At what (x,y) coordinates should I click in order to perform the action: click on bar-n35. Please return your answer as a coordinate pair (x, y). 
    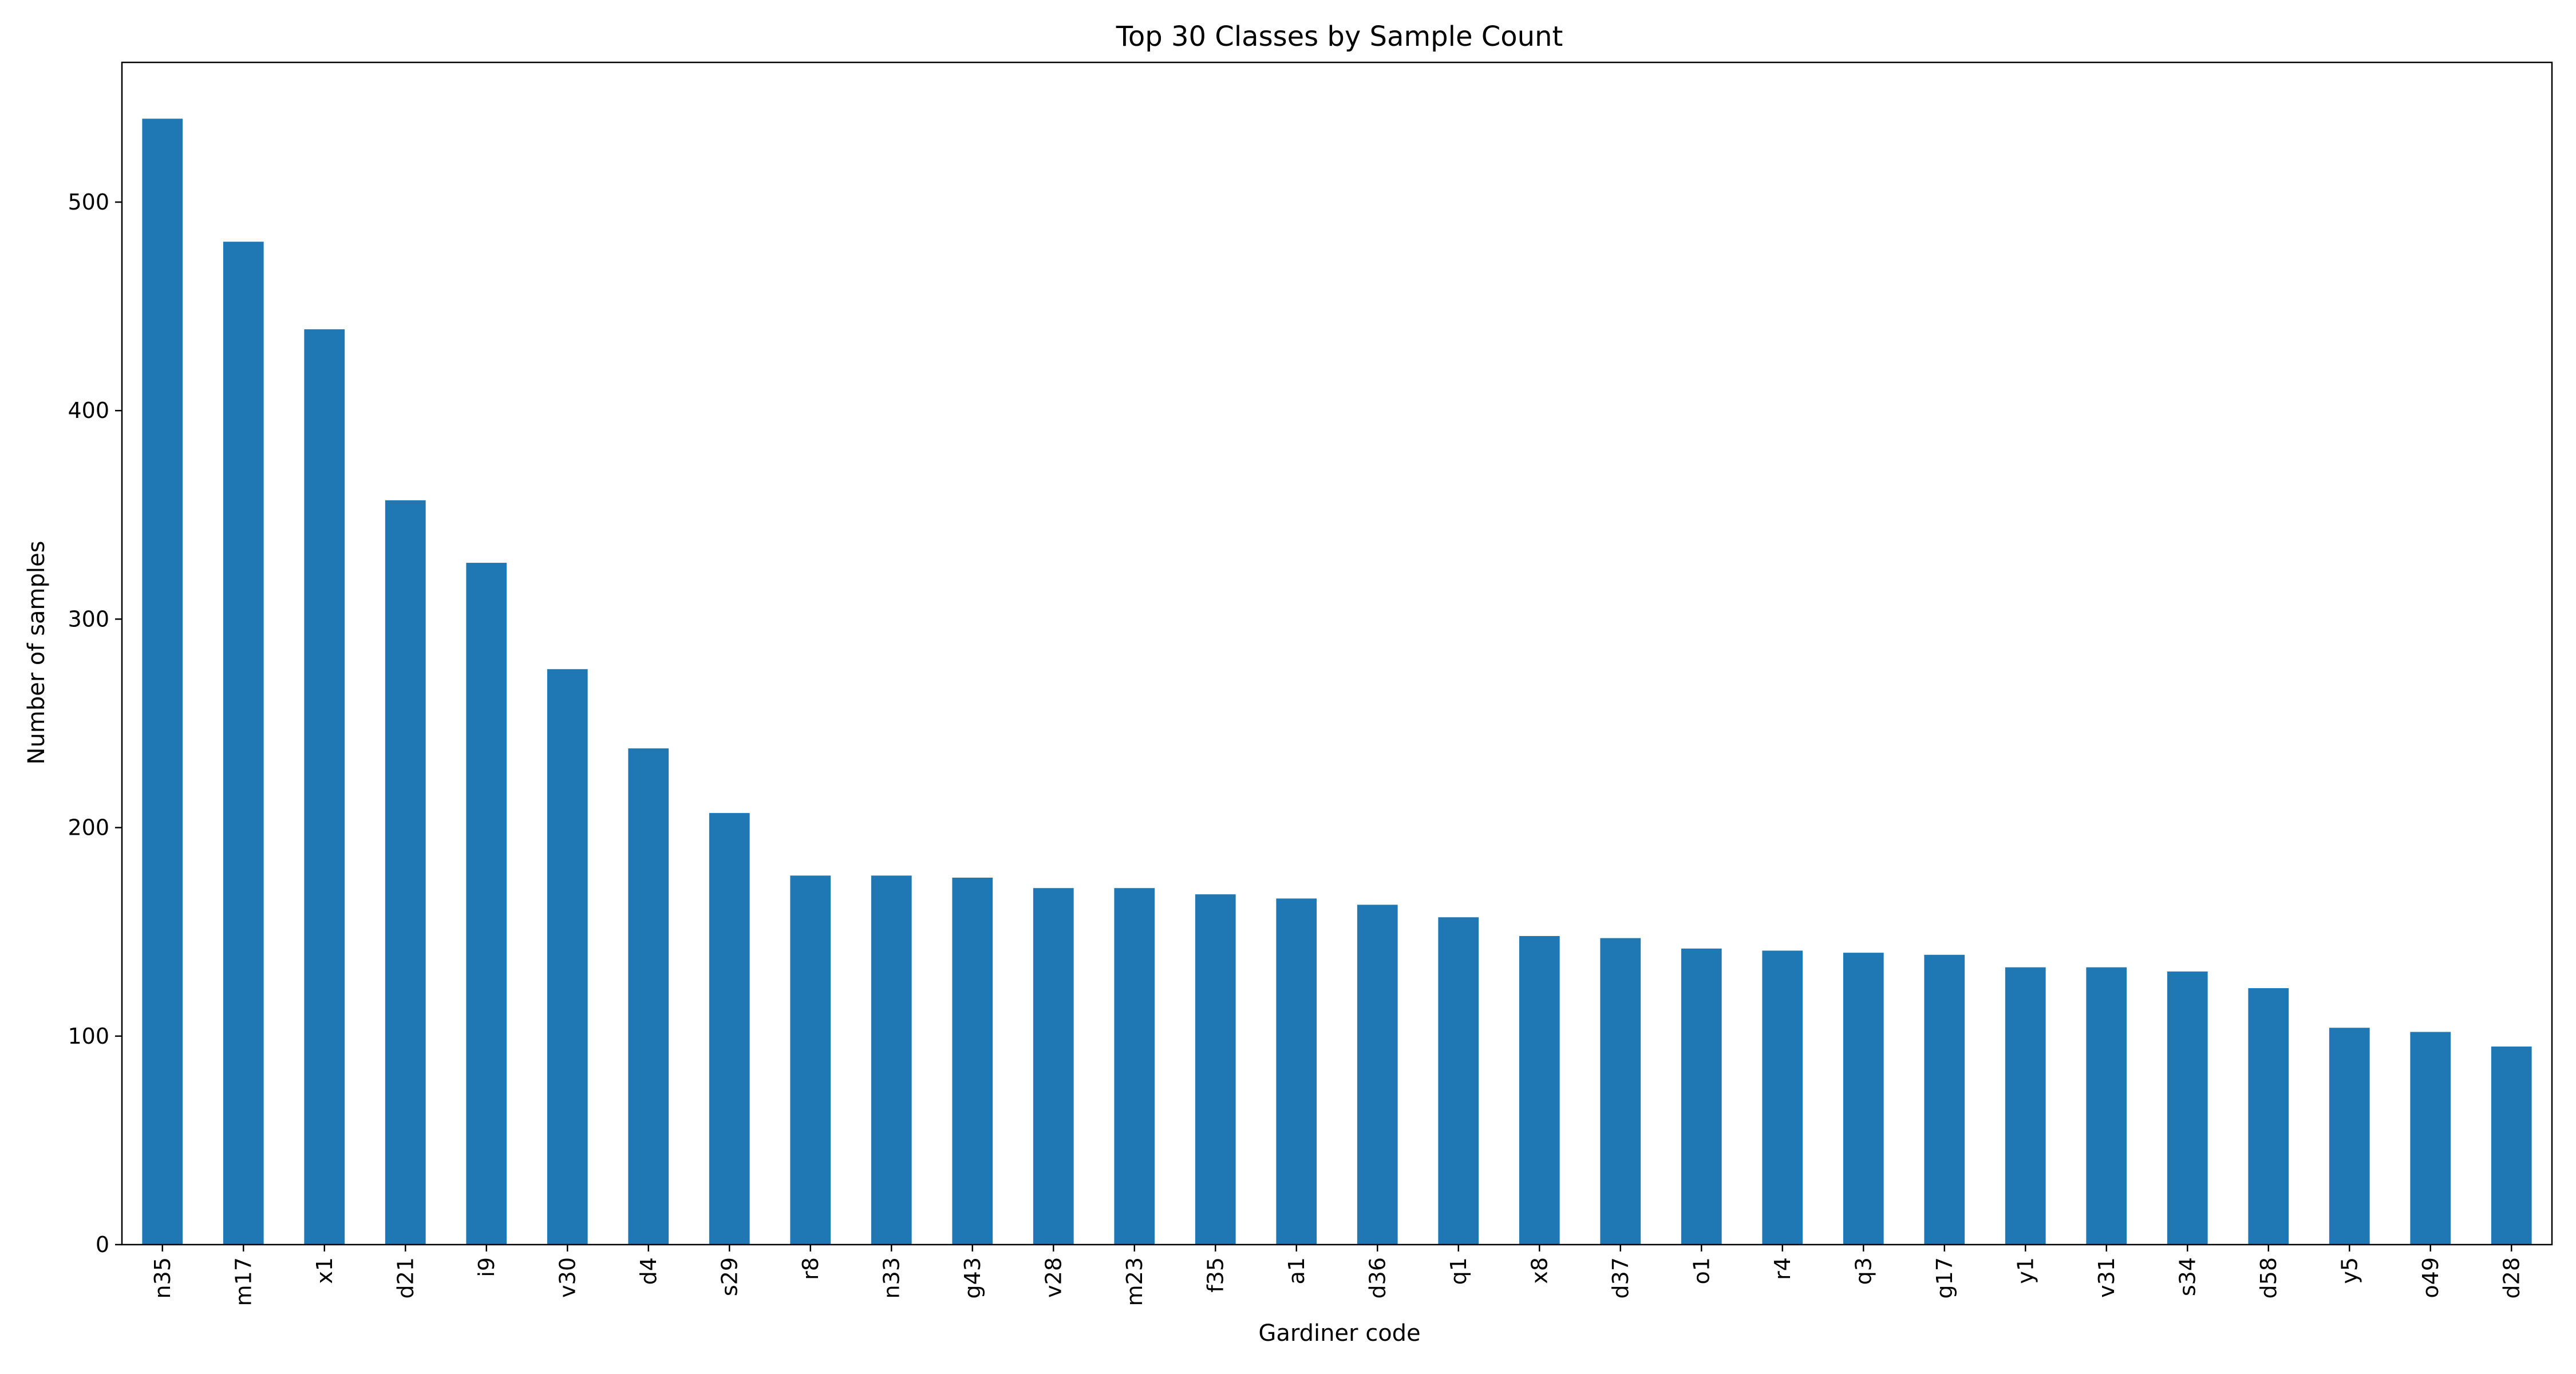
    Looking at the image, I should click on (162, 682).